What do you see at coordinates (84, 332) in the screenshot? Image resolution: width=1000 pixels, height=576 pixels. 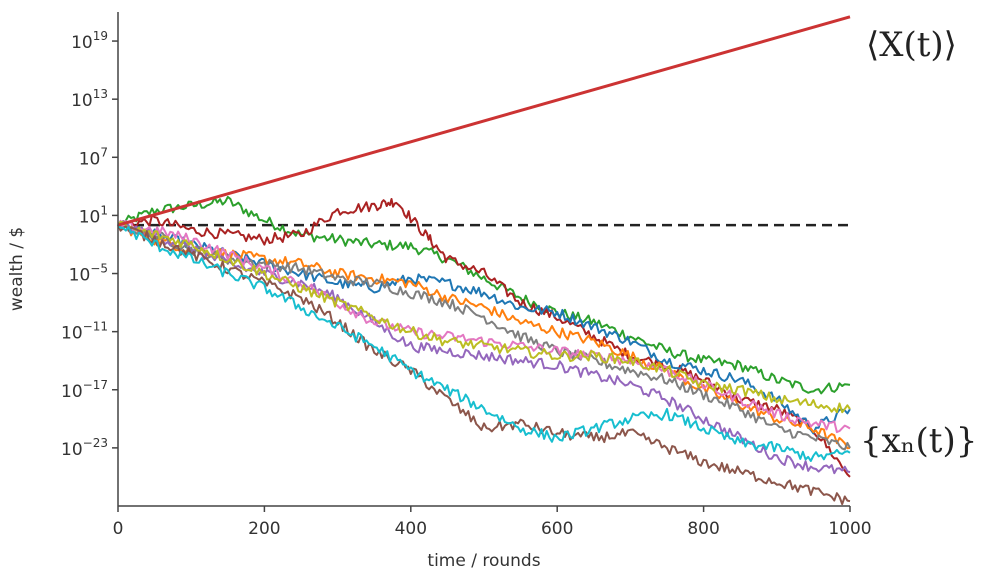 I see `y-tick-label: 10⁻¹¹` at bounding box center [84, 332].